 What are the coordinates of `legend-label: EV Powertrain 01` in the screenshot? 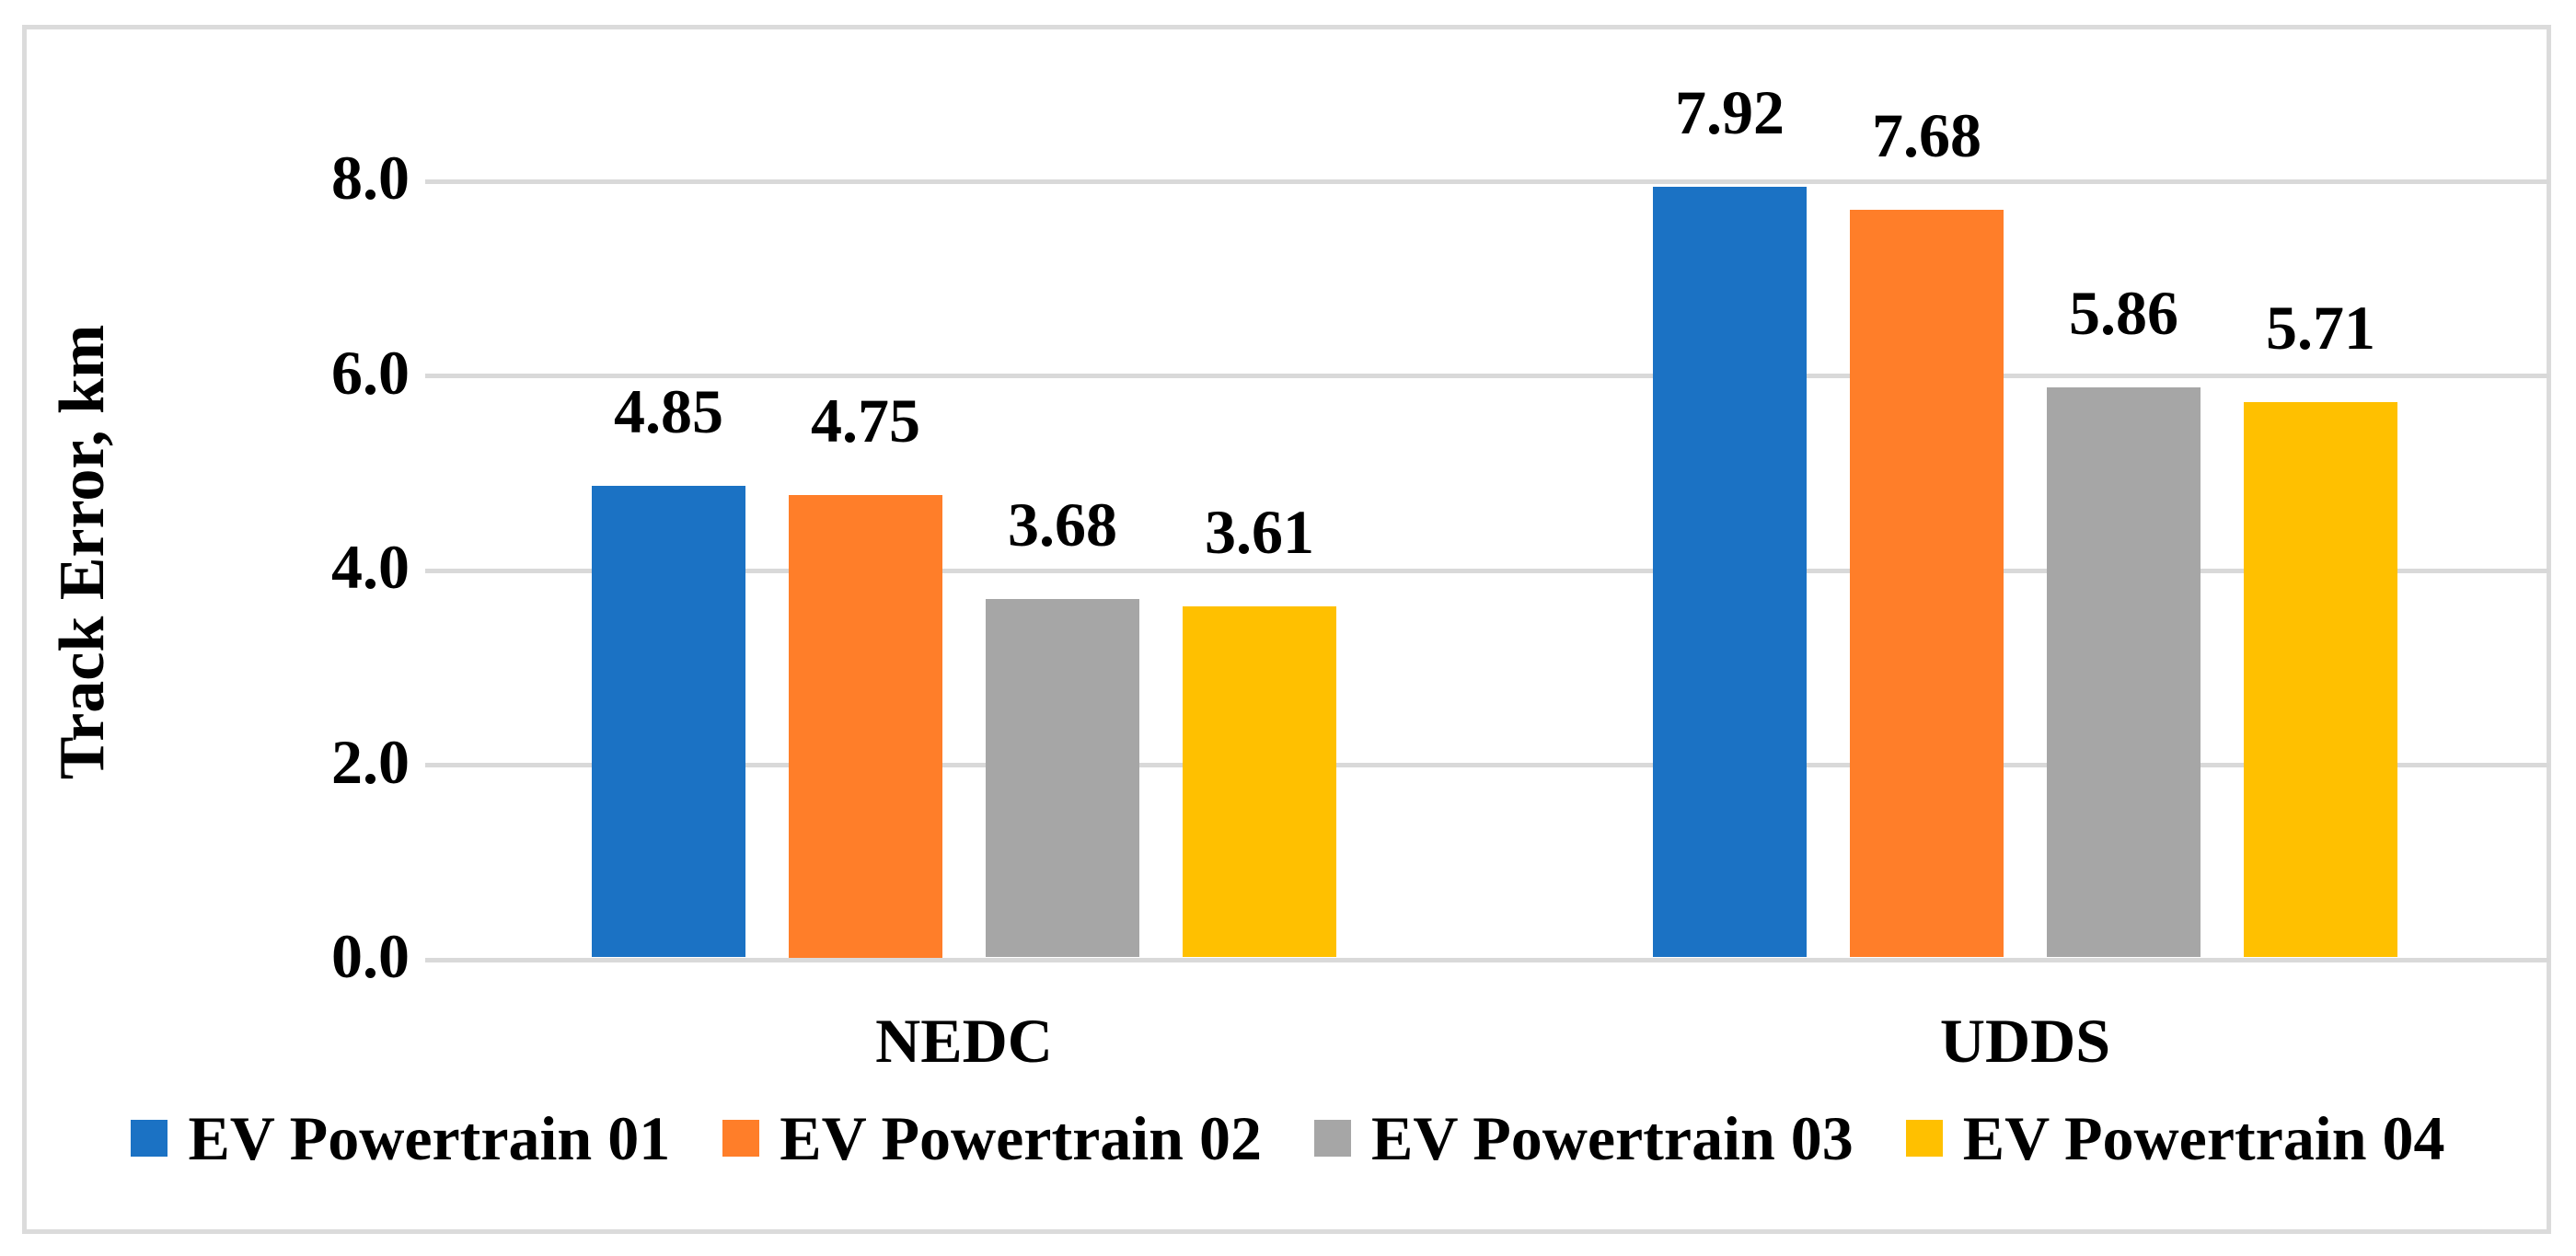 It's located at (429, 1137).